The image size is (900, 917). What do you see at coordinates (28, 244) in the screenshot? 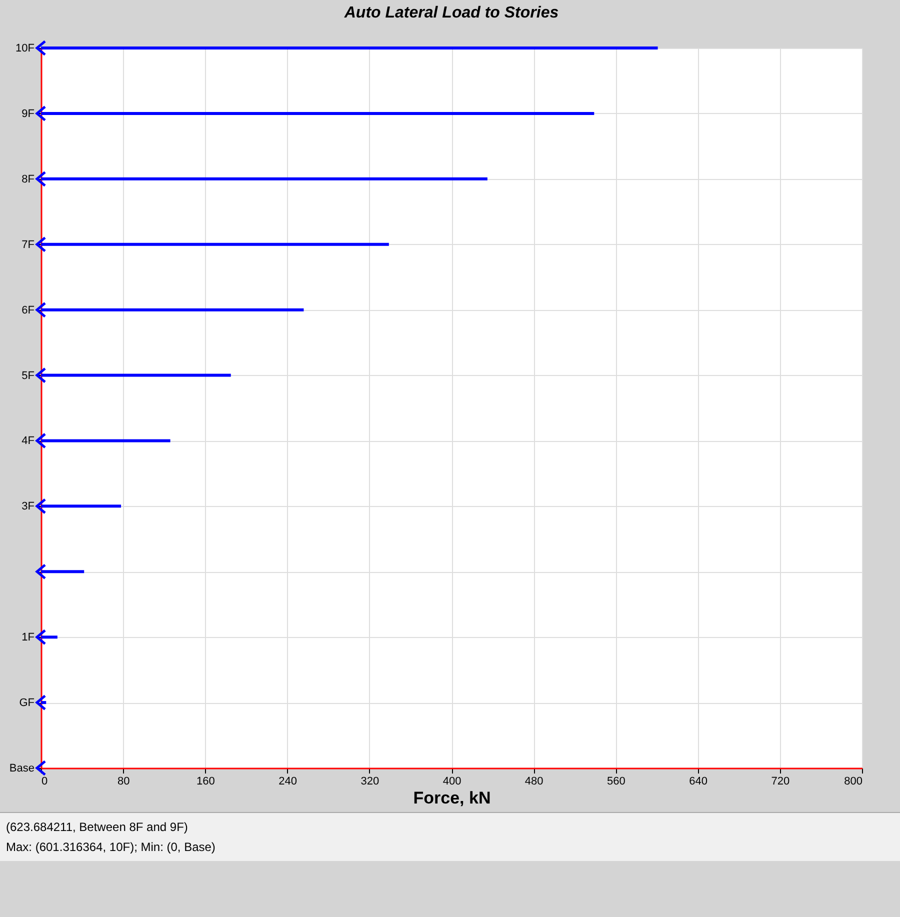
I see `y-tick-label: 7F` at bounding box center [28, 244].